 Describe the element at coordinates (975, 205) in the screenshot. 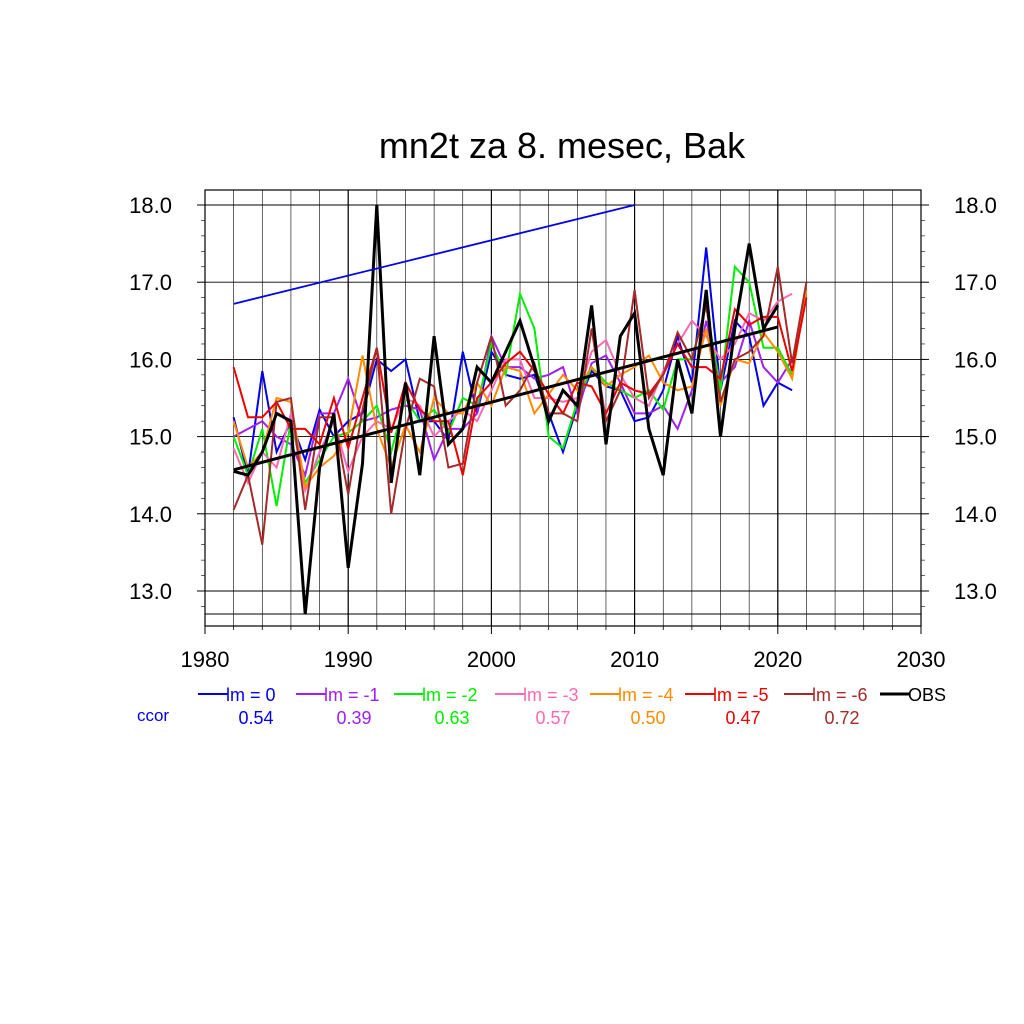

I see `y-tick-label-right: 18.0` at that location.